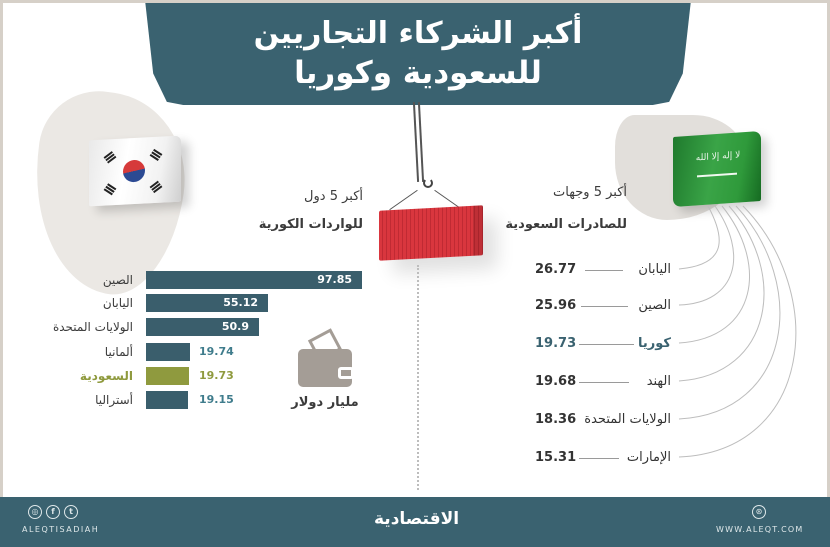 The width and height of the screenshot is (830, 547). What do you see at coordinates (608, 306) in the screenshot?
I see `list-item: 25.96 الصين` at bounding box center [608, 306].